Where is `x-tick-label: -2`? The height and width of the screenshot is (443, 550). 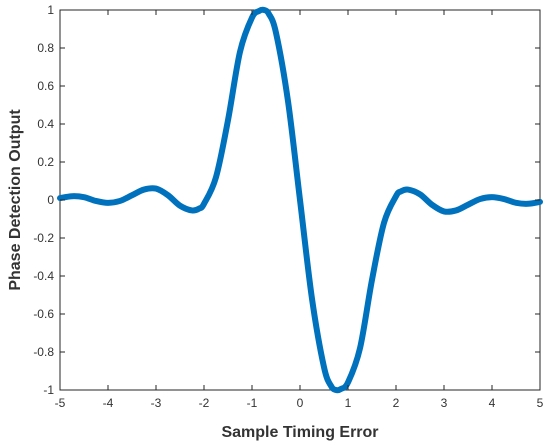 x-tick-label: -2 is located at coordinates (204, 403).